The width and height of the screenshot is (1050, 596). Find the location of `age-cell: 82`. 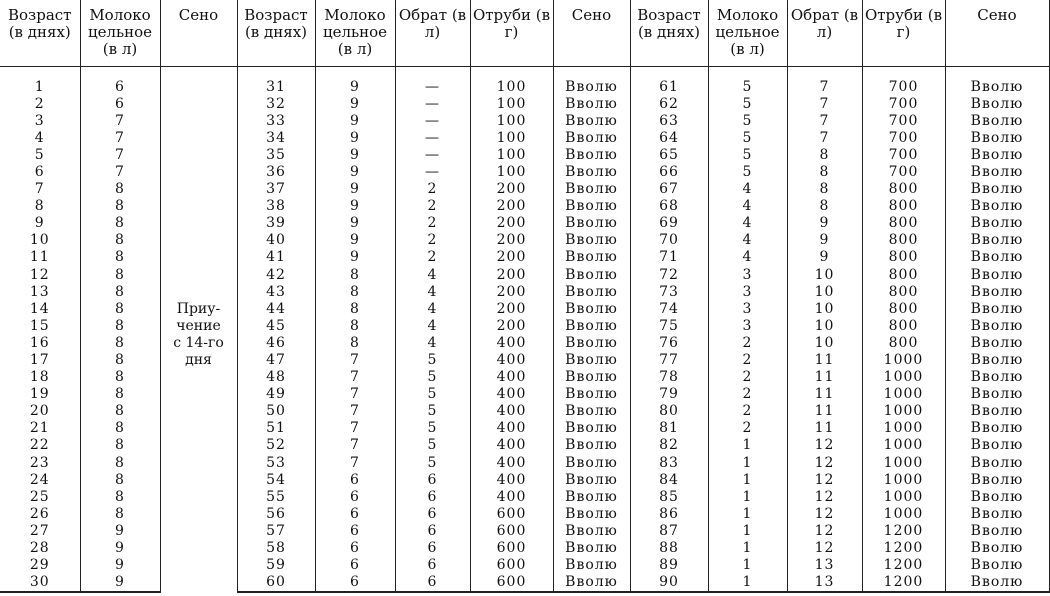

age-cell: 82 is located at coordinates (668, 446).